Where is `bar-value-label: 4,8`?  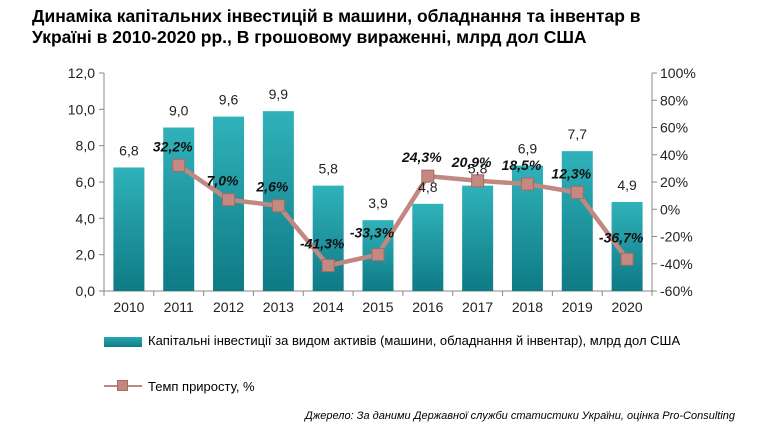 bar-value-label: 4,8 is located at coordinates (428, 187).